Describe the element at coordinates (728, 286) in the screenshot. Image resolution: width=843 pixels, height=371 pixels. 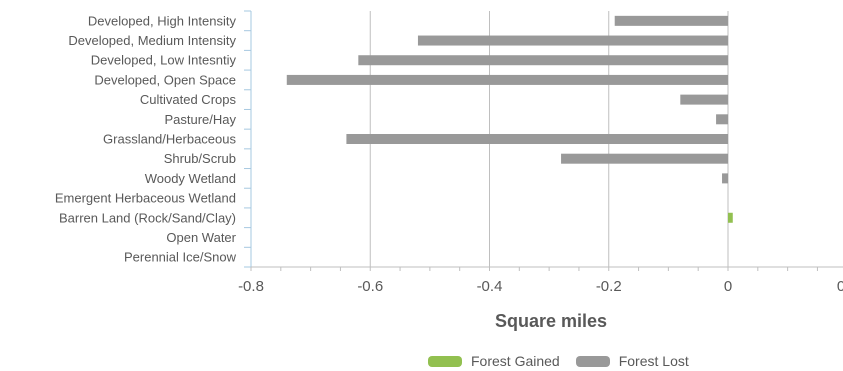
I see `x-tick-label: 0` at that location.